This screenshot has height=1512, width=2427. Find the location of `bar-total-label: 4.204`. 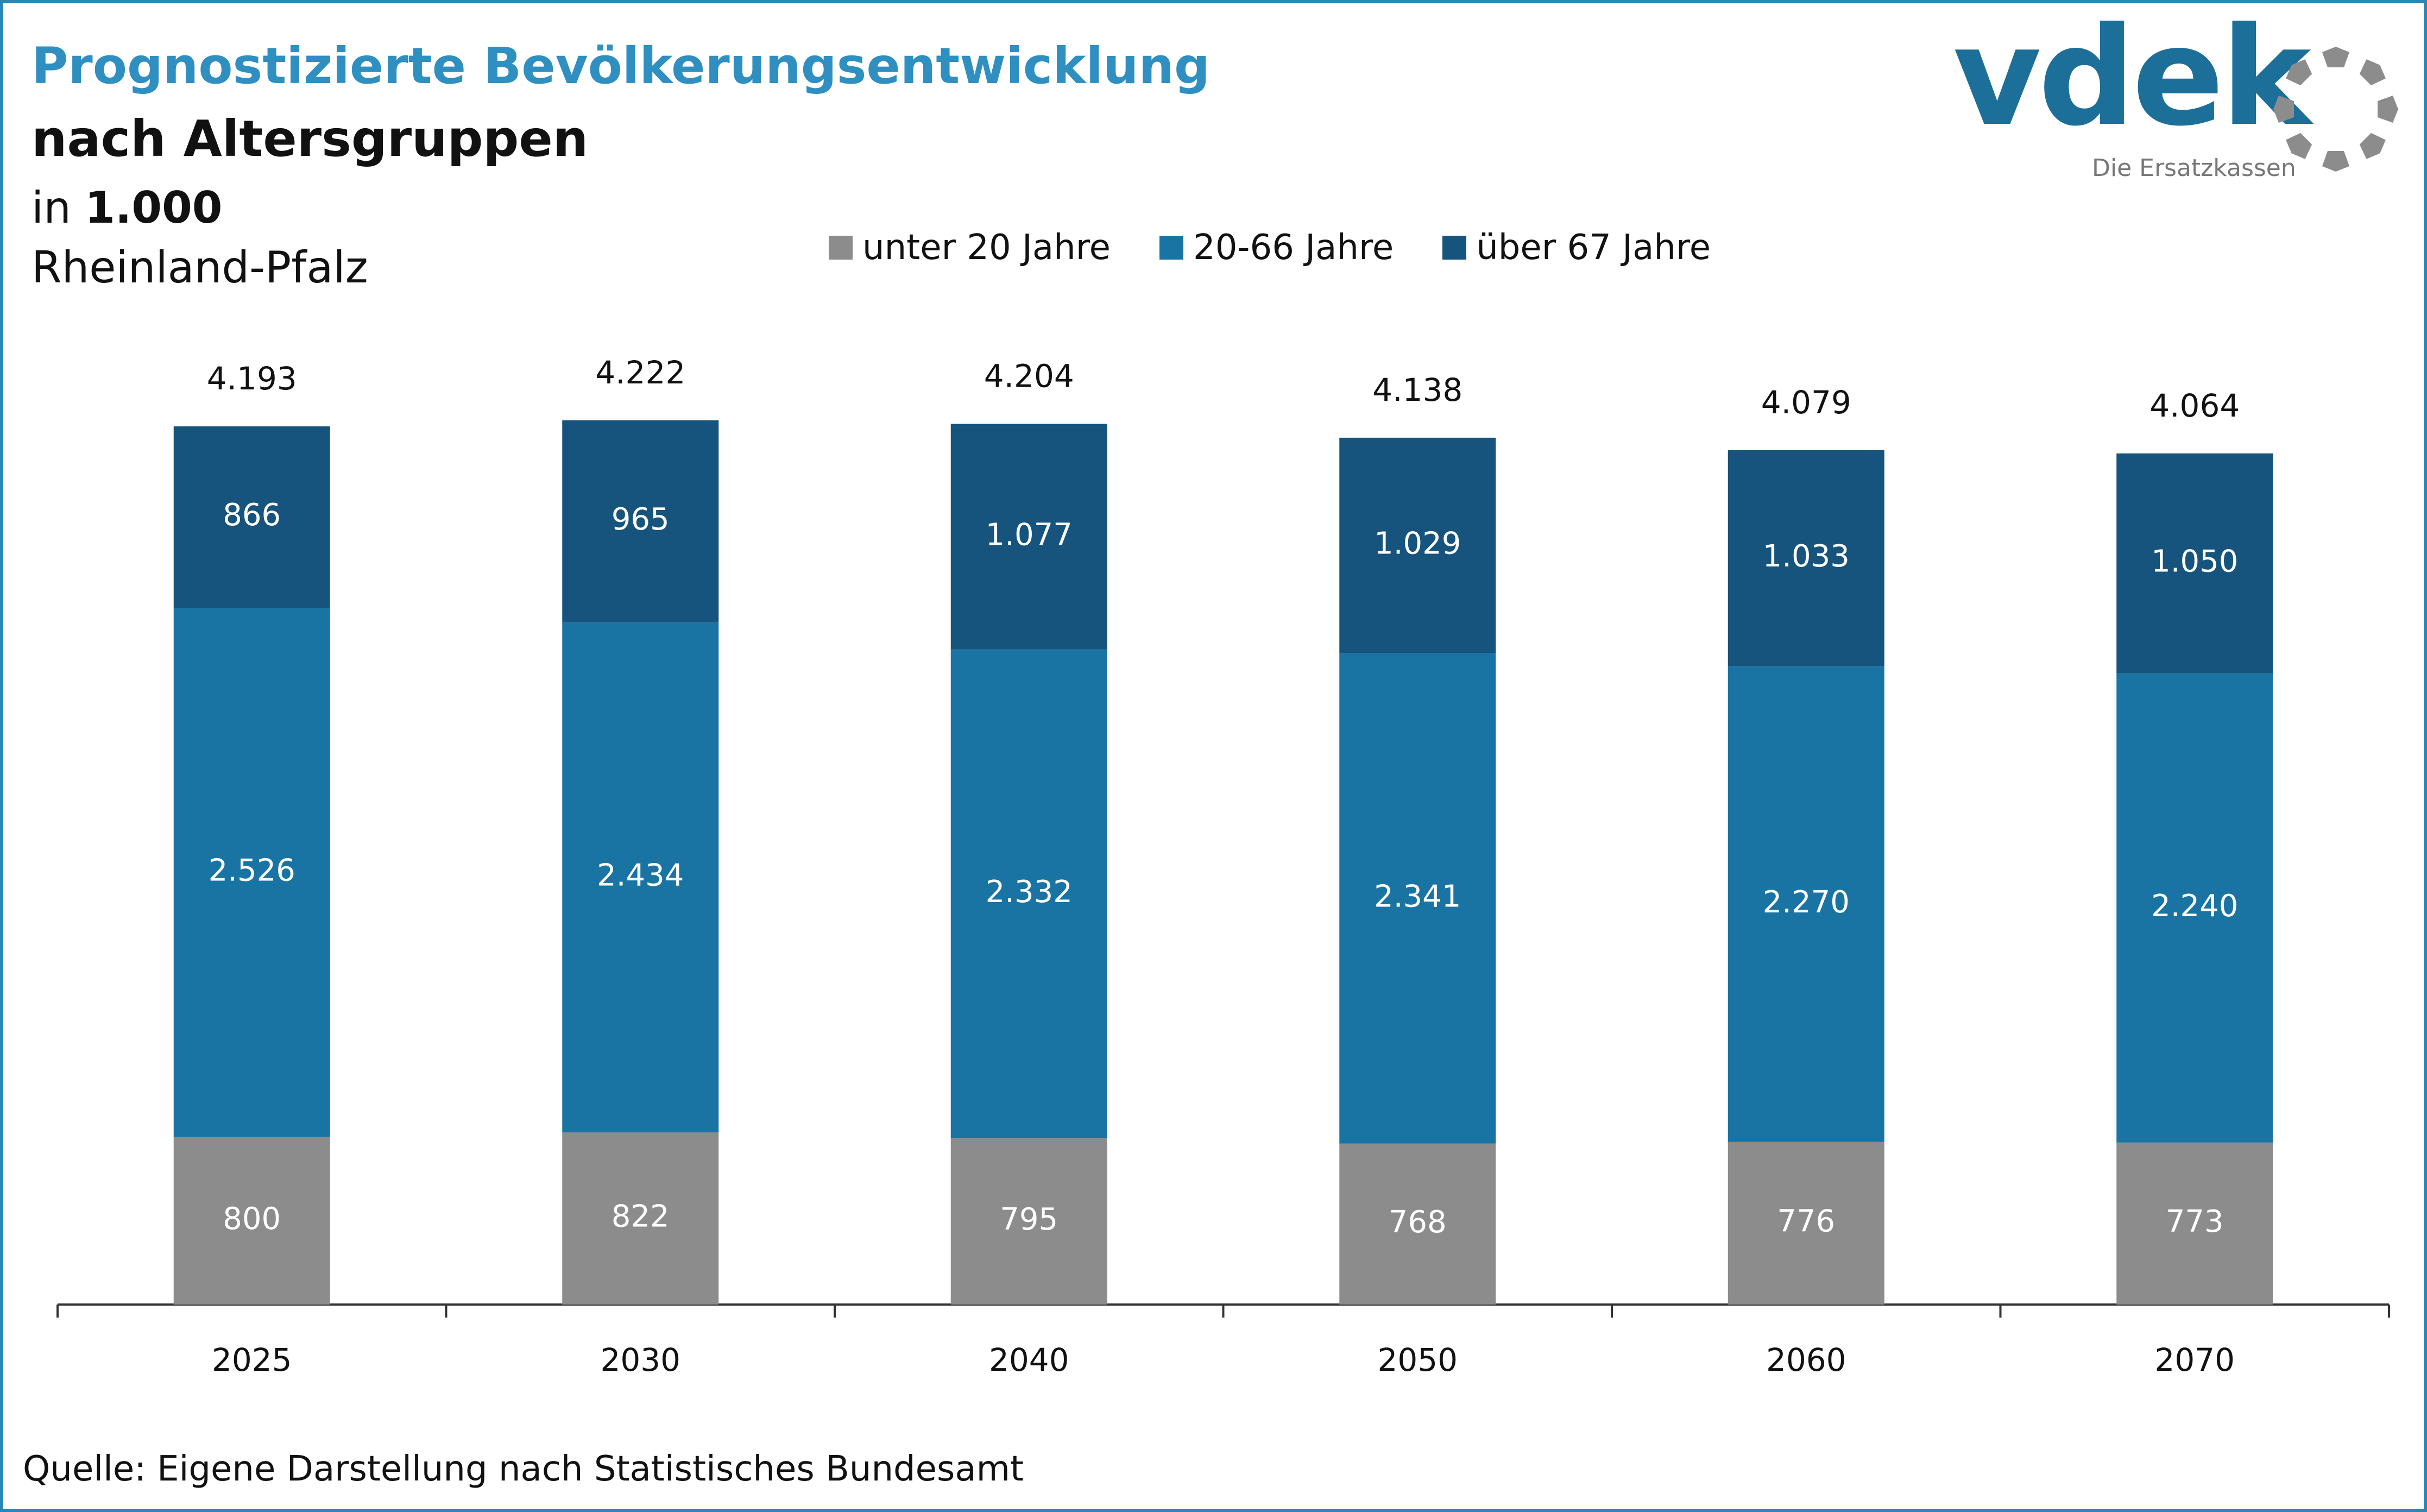

bar-total-label: 4.204 is located at coordinates (1029, 376).